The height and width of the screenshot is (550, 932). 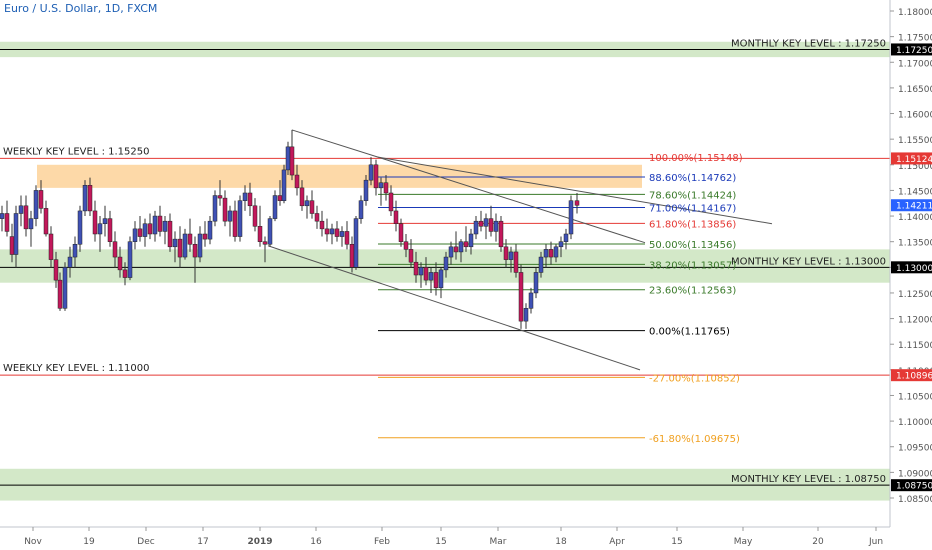 What do you see at coordinates (202, 542) in the screenshot?
I see `x-tick-label: 17` at bounding box center [202, 542].